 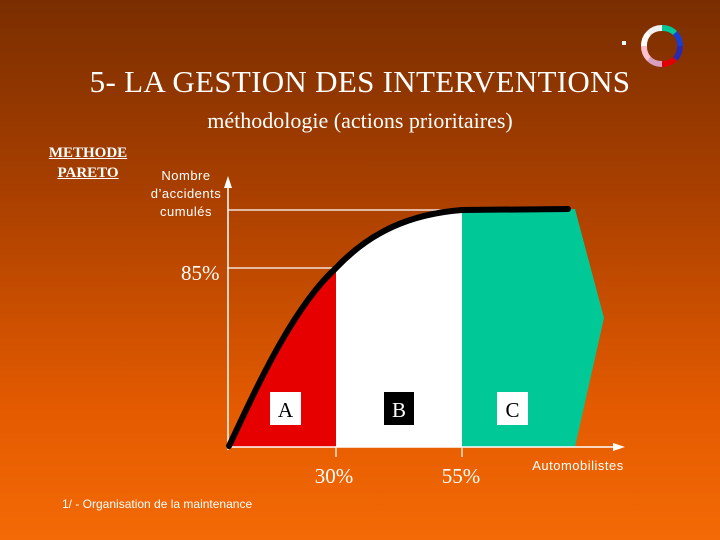 I want to click on zone-c-area, so click(x=533, y=328).